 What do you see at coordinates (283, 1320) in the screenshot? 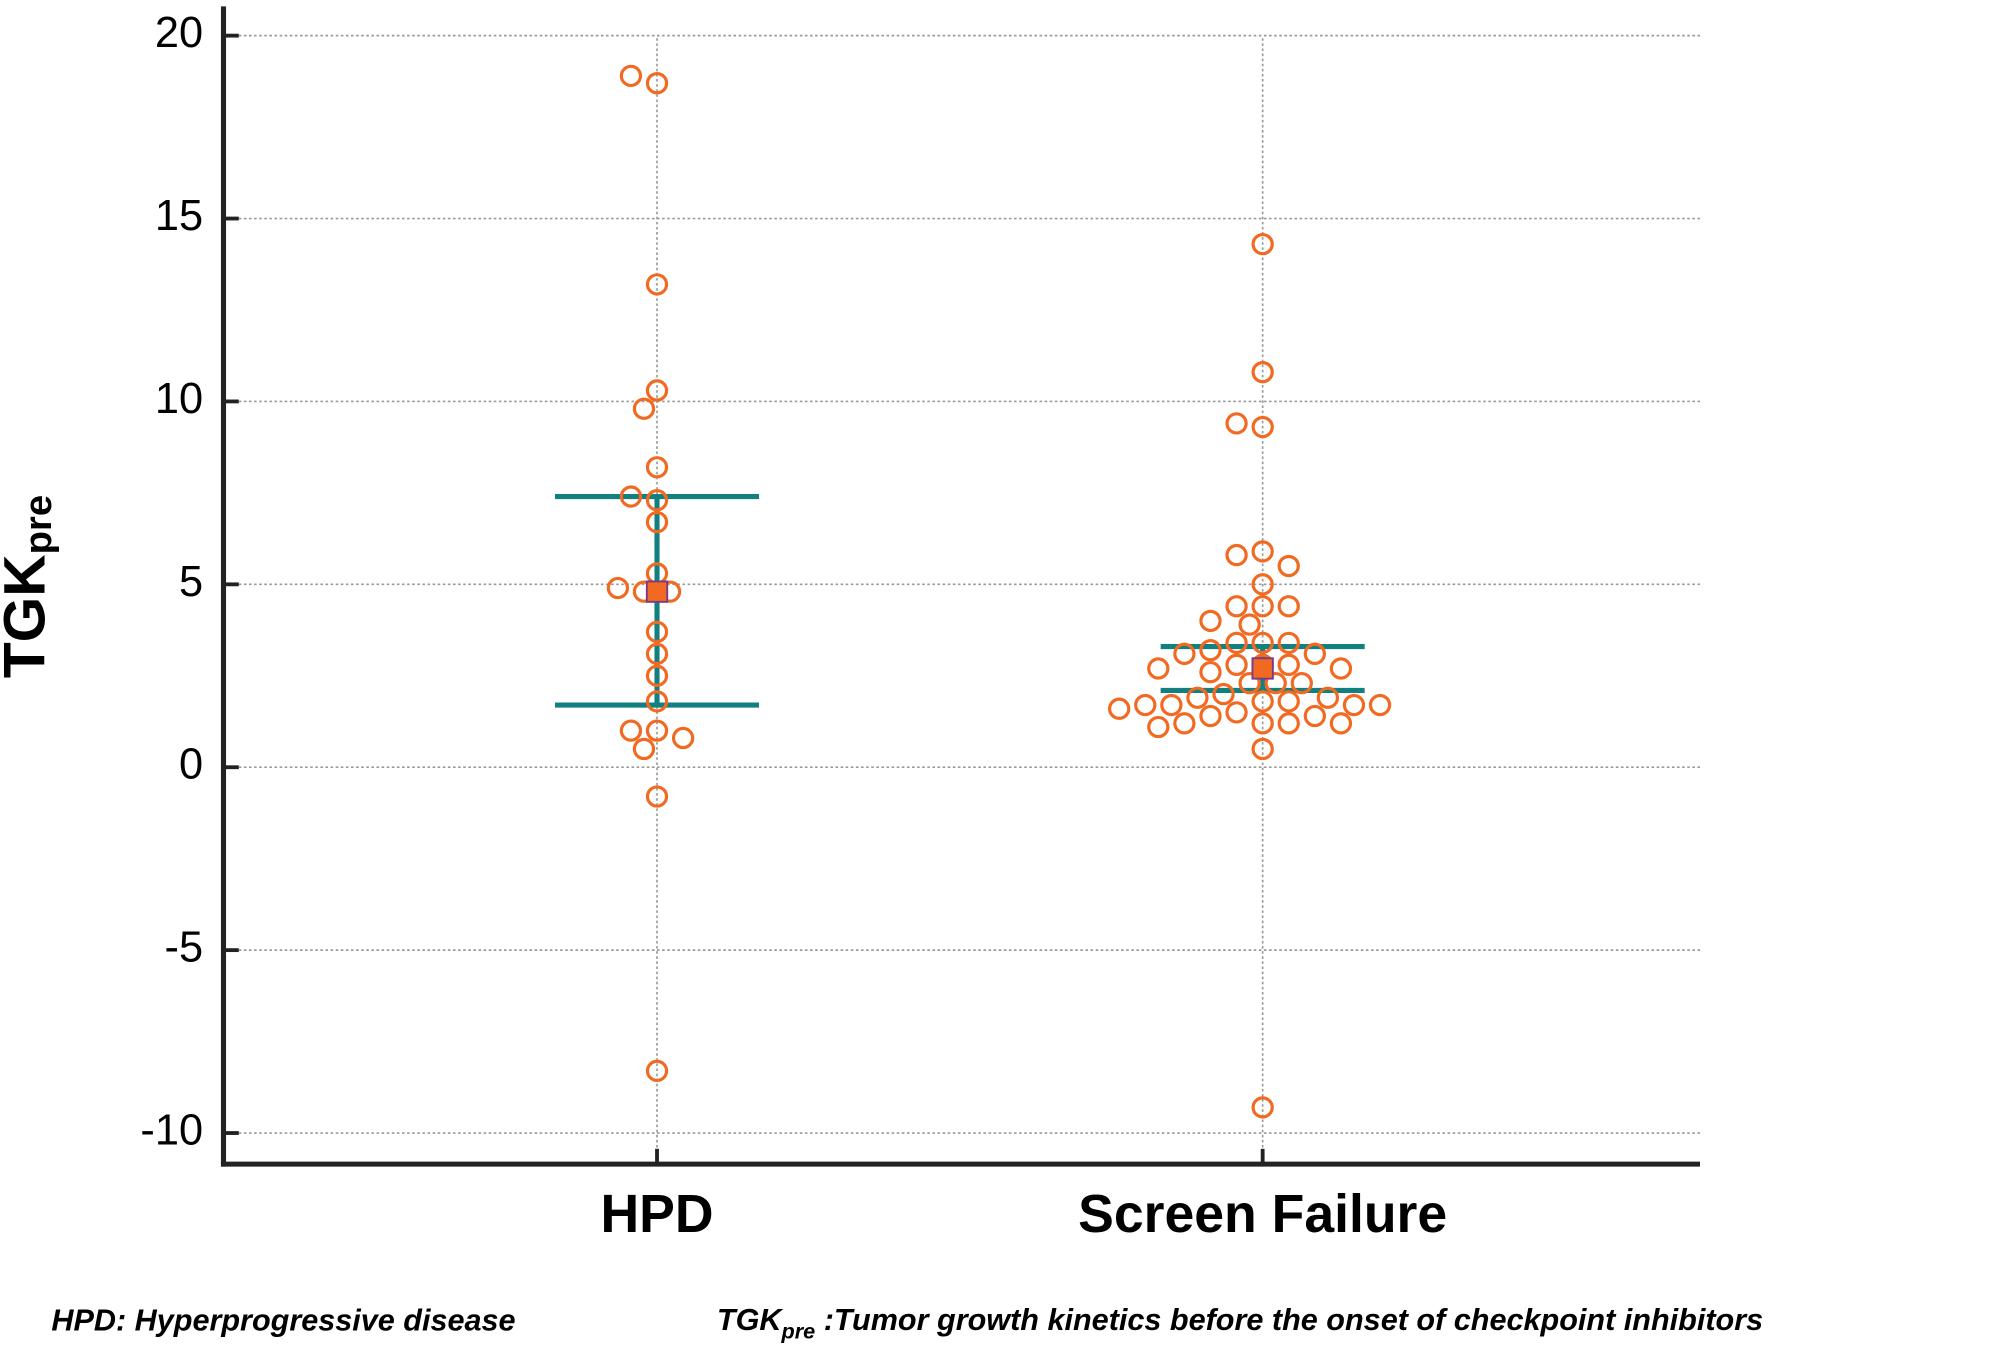
I see `footnote: HPD: Hyperprogressive disease` at bounding box center [283, 1320].